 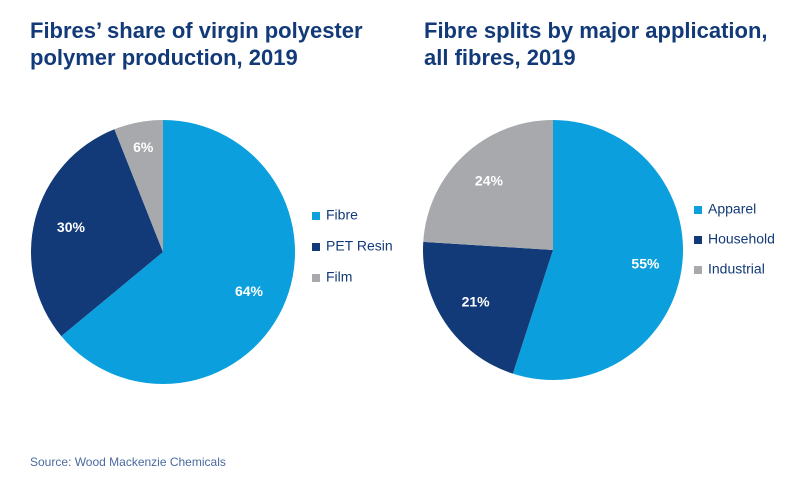 What do you see at coordinates (143, 147) in the screenshot?
I see `slice-label: 6%` at bounding box center [143, 147].